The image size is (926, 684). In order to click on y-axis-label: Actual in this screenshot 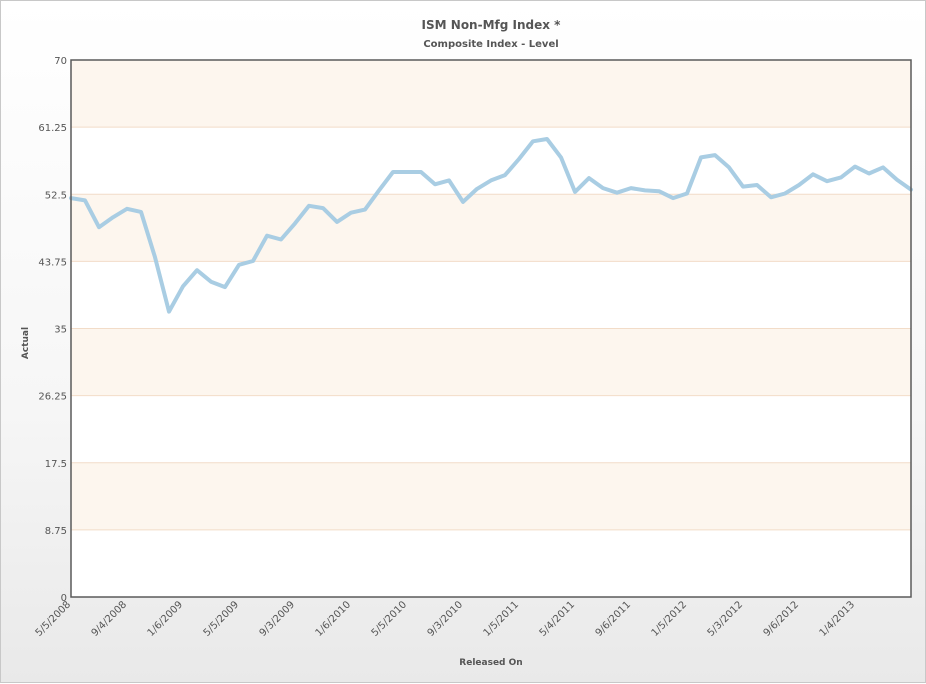, I will do `click(26, 343)`.